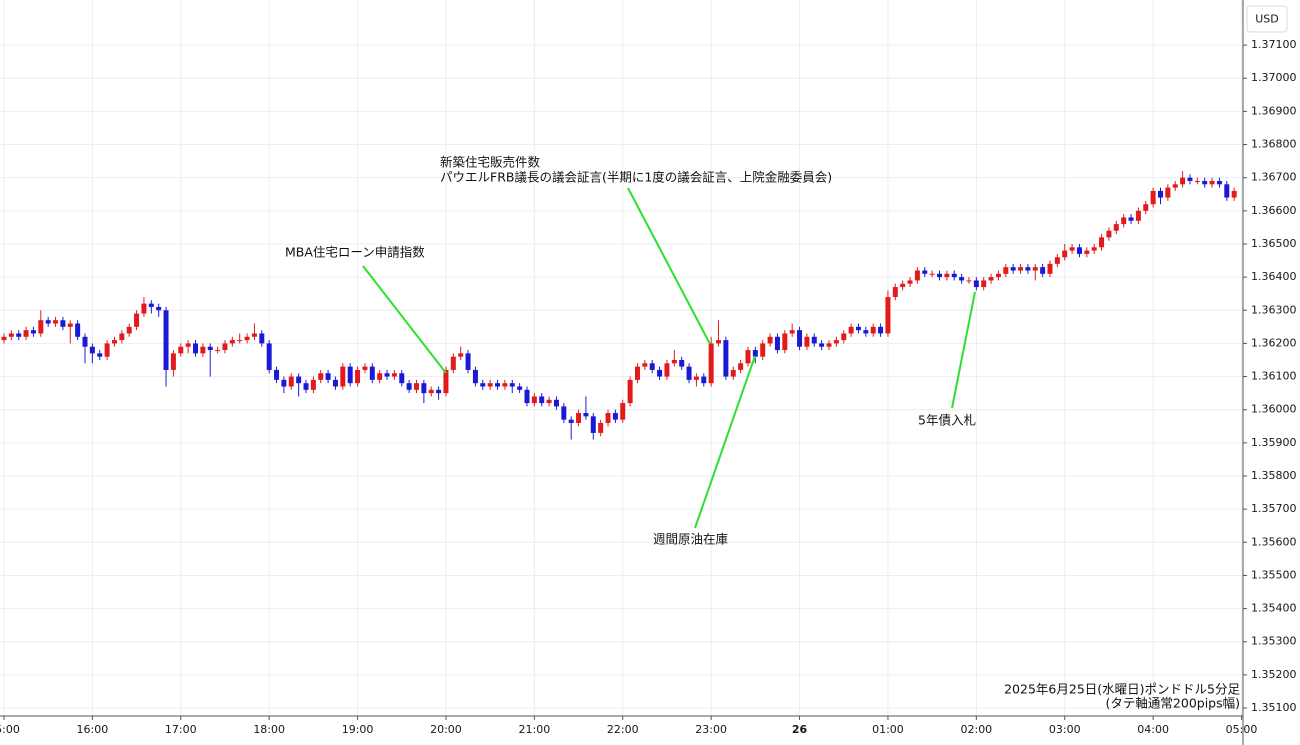 This screenshot has width=1300, height=745. I want to click on y-tick-label: 1.37100, so click(1274, 44).